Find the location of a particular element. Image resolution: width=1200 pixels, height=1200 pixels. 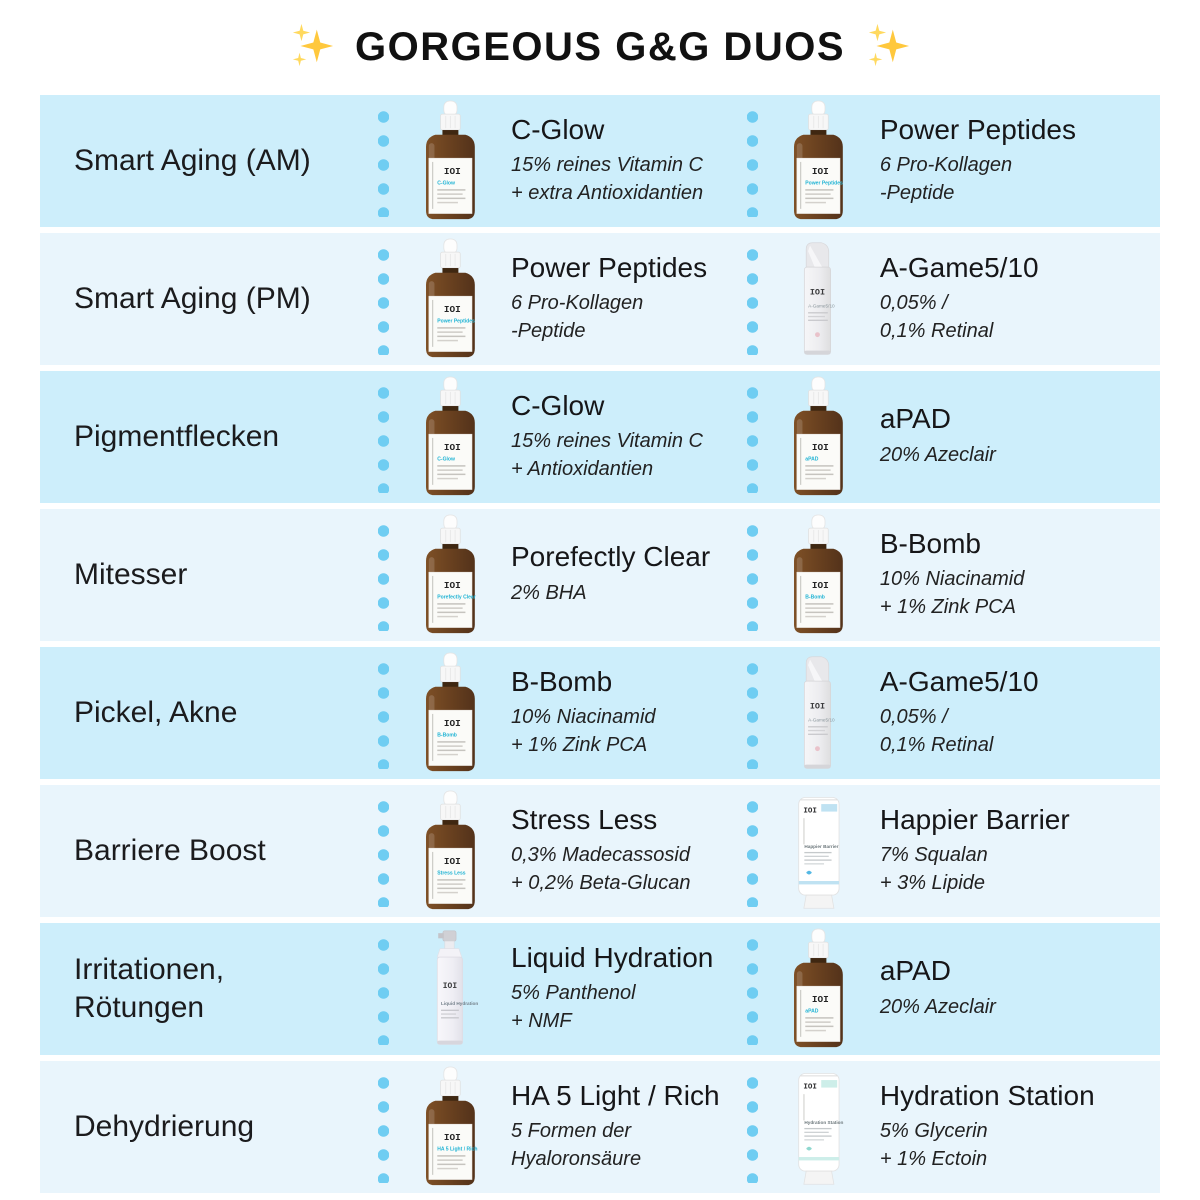

product-image: IOI Liquid Hydration is located at coordinates (450, 989).